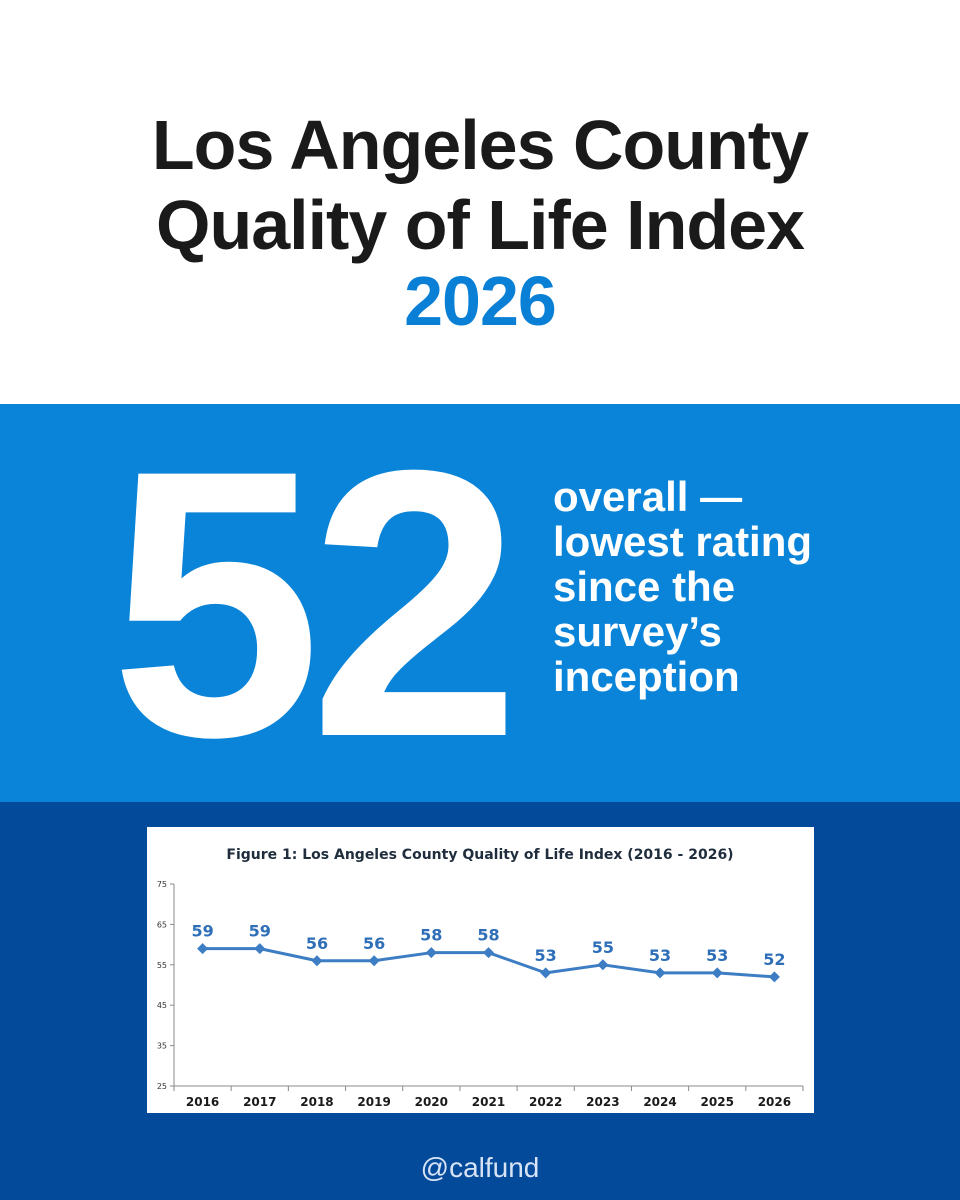  I want to click on data-label: 55, so click(603, 947).